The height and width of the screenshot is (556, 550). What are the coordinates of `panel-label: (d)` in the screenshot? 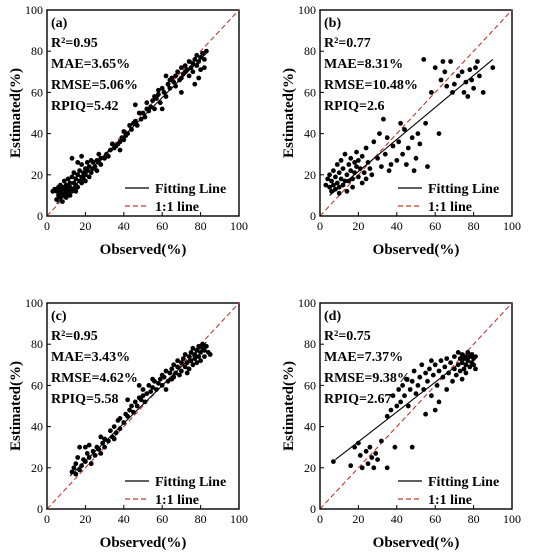 It's located at (332, 316).